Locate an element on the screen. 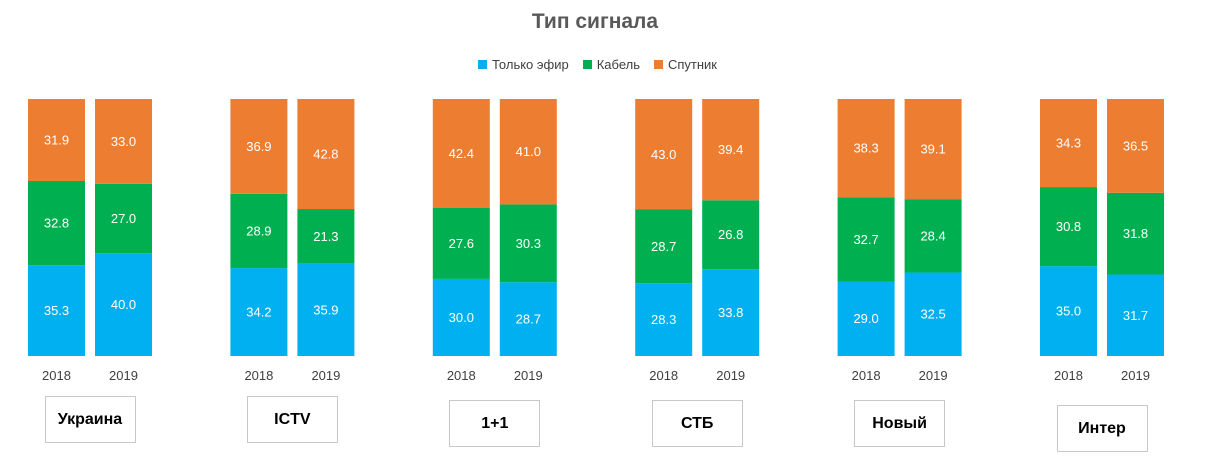  data-label-cable: 28.9 is located at coordinates (258, 230).